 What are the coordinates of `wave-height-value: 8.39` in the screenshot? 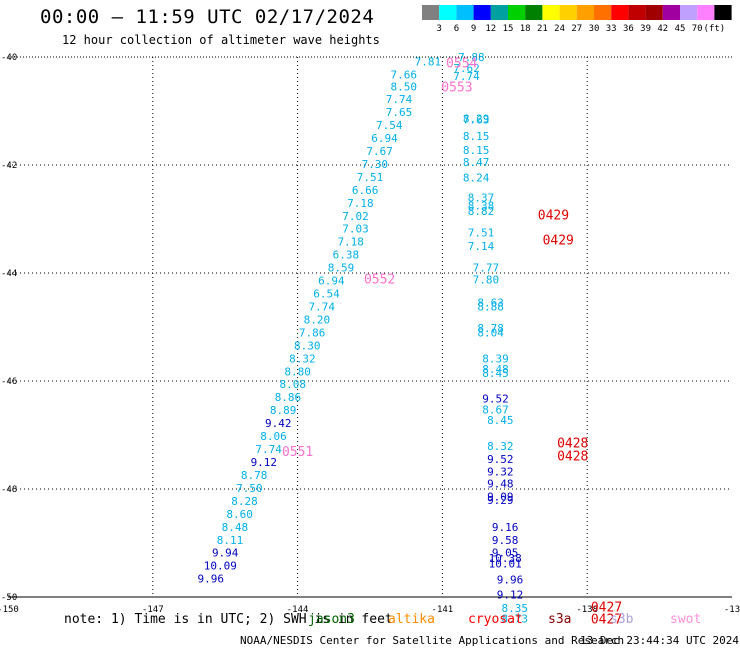 It's located at (495, 358).